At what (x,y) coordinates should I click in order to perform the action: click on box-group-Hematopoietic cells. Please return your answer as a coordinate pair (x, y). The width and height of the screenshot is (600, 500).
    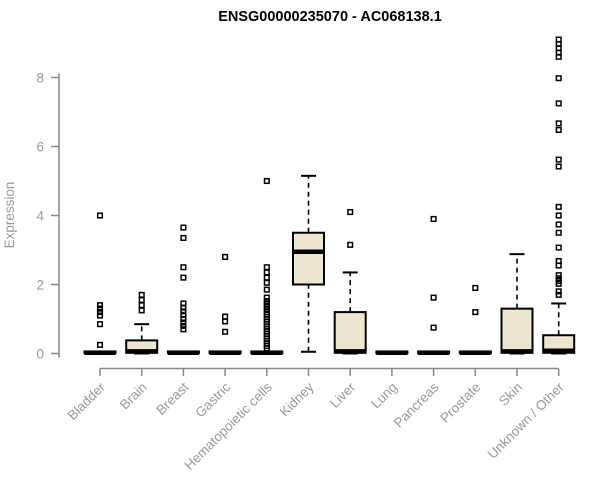
    Looking at the image, I should click on (267, 266).